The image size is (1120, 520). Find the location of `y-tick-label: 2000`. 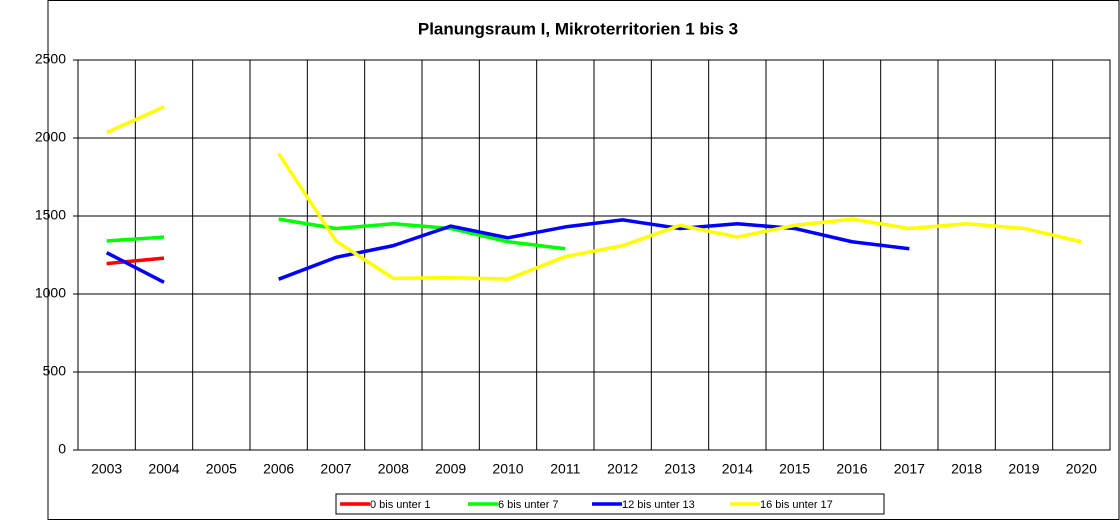

y-tick-label: 2000 is located at coordinates (50, 137).